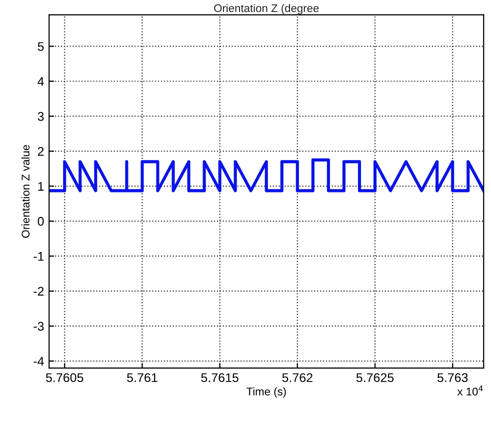  Describe the element at coordinates (219, 377) in the screenshot. I see `x-tick-label: 5.7615` at that location.